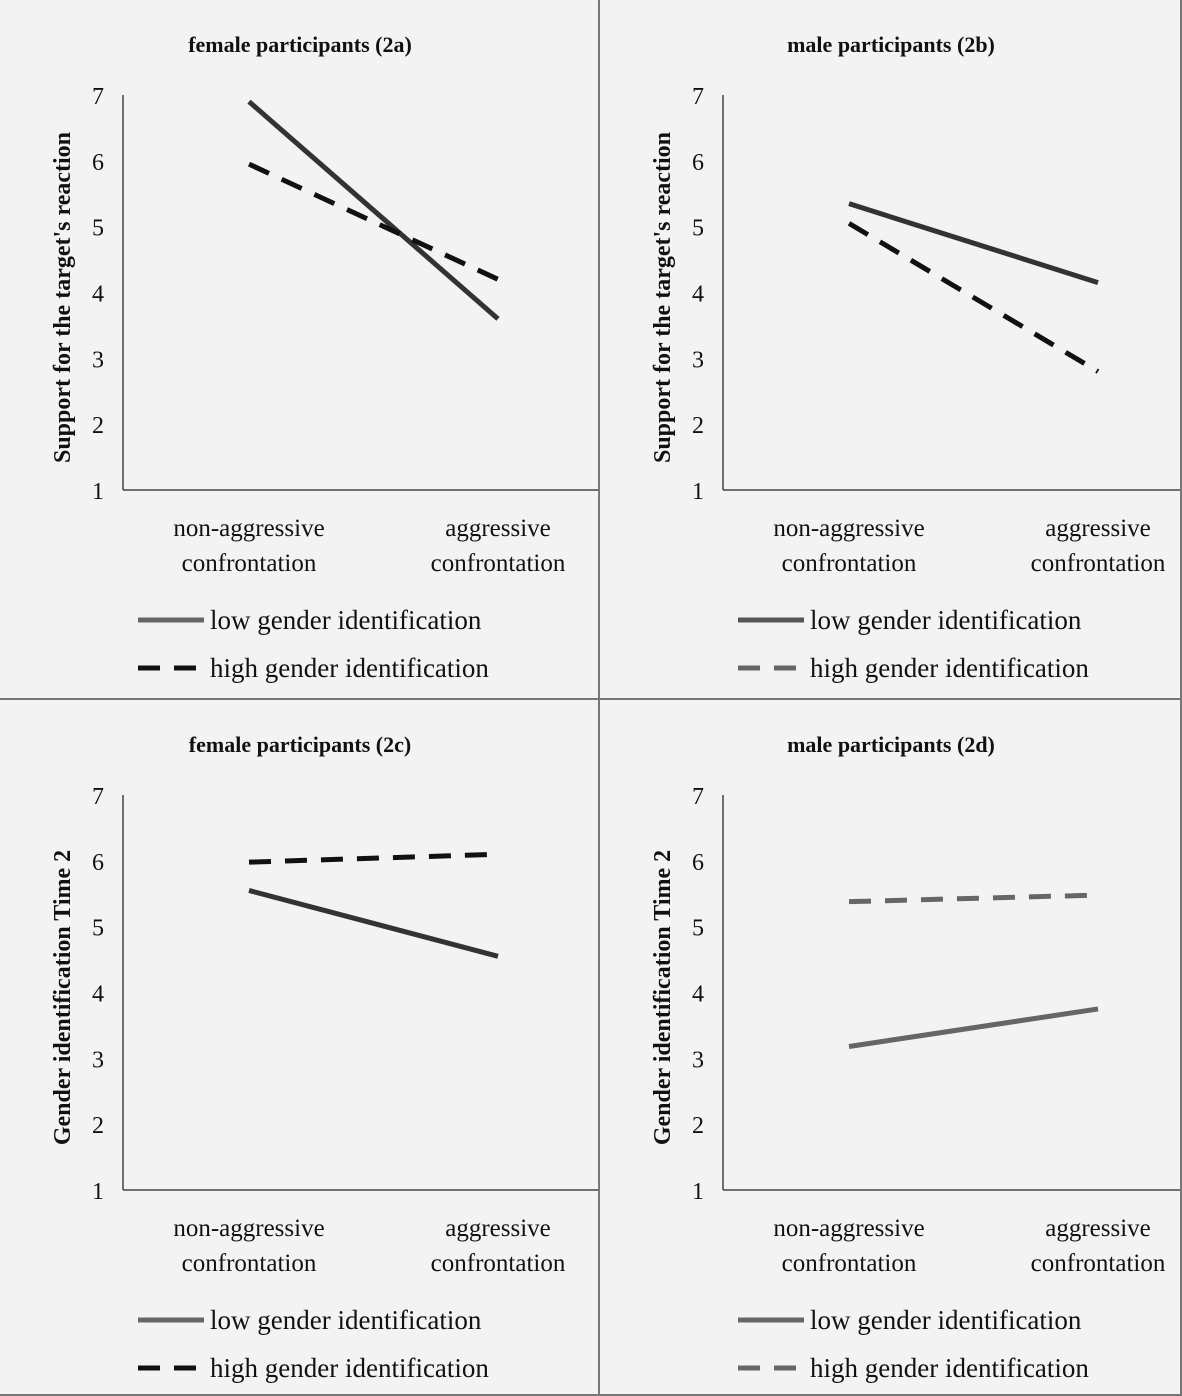  What do you see at coordinates (891, 44) in the screenshot?
I see `chart-title: male participants (2b)` at bounding box center [891, 44].